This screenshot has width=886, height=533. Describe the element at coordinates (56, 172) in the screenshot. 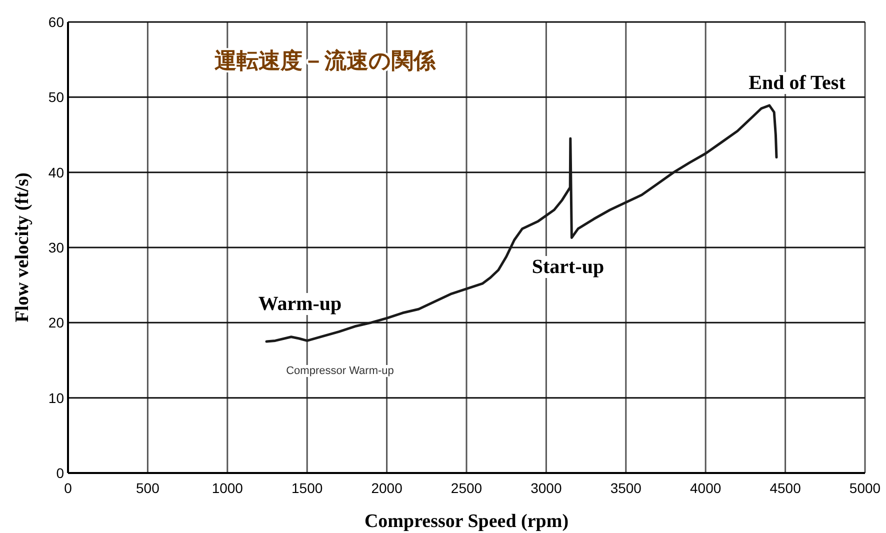

I see `y-tick-label: 40` at that location.